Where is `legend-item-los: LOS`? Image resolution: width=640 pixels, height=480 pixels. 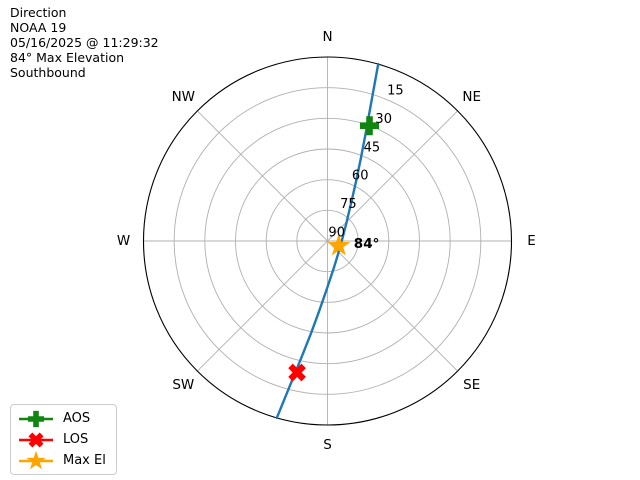
legend-item-los: LOS is located at coordinates (61, 439).